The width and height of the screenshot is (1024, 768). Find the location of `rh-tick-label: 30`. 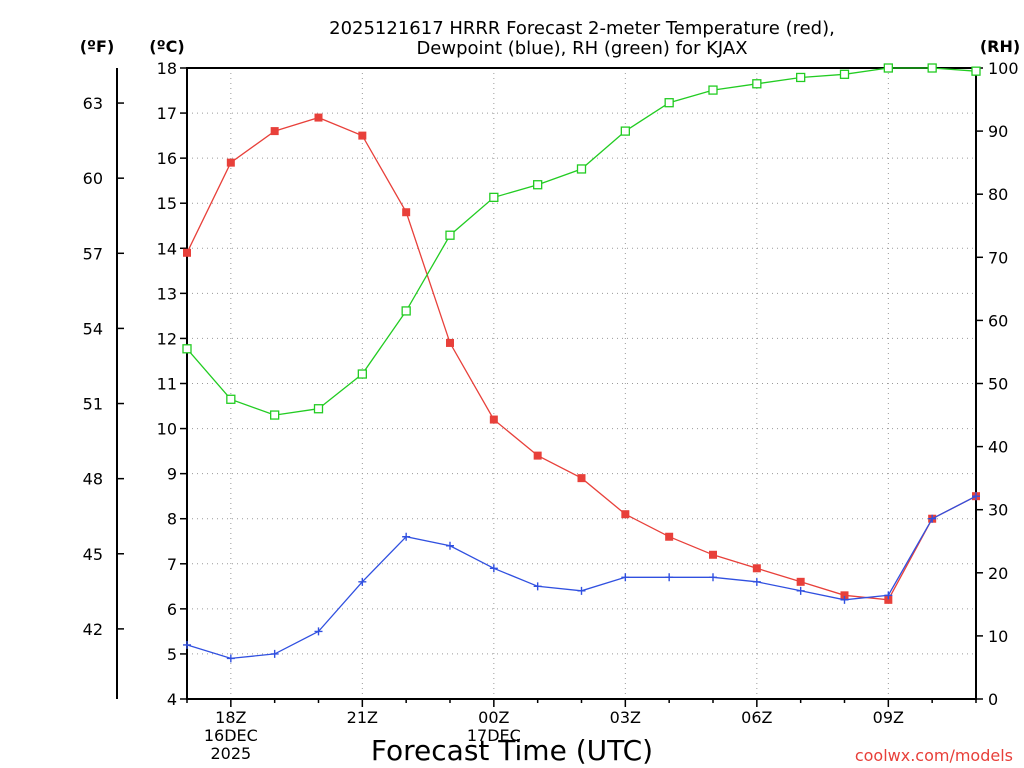

rh-tick-label: 30 is located at coordinates (998, 510).